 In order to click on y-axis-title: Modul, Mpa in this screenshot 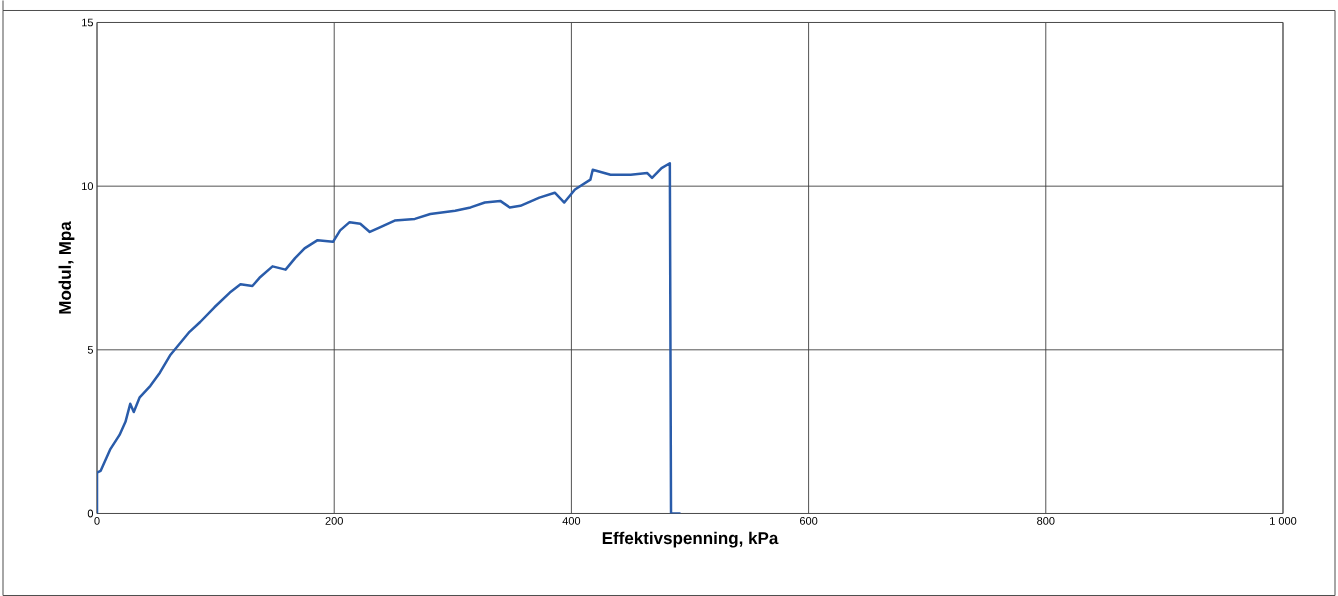, I will do `click(66, 267)`.